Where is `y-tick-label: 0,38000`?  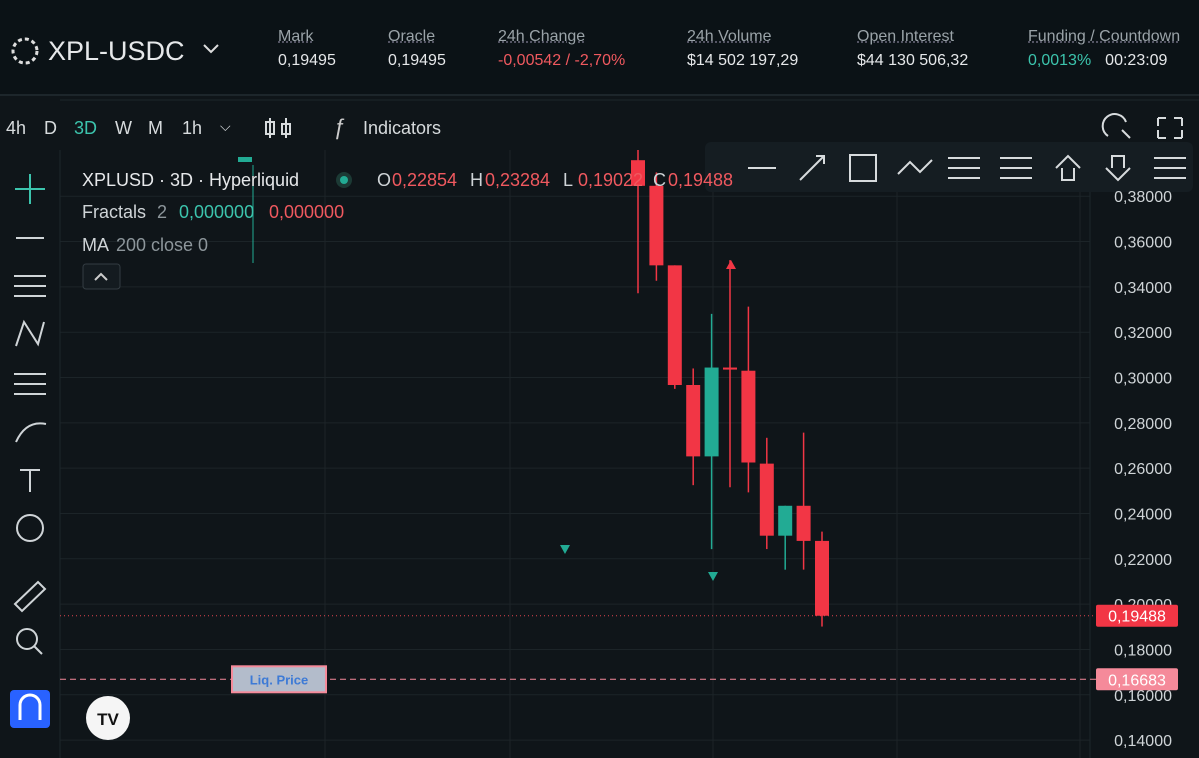
y-tick-label: 0,38000 is located at coordinates (1143, 197).